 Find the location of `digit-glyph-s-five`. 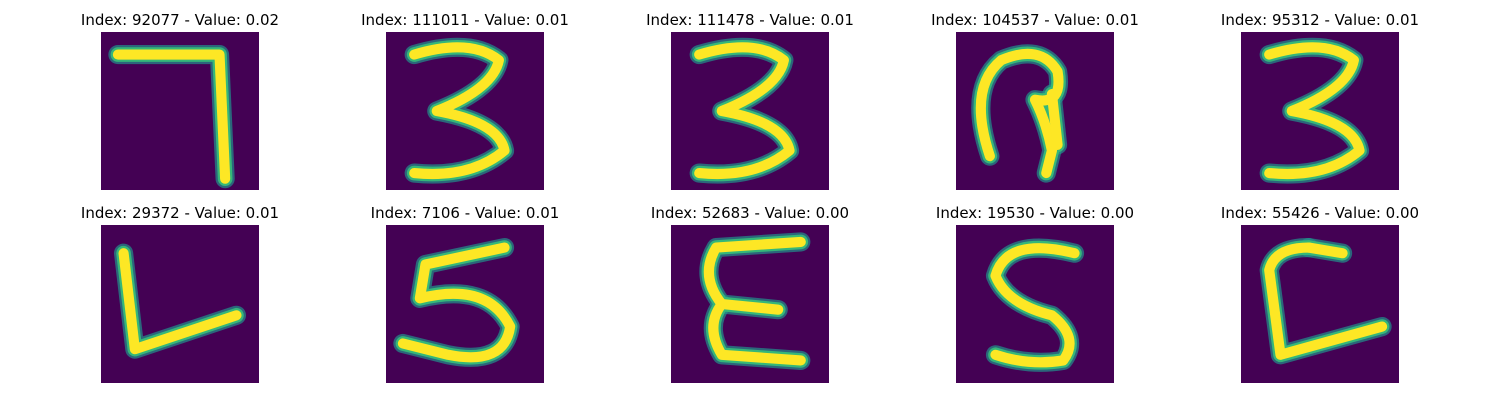

digit-glyph-s-five is located at coordinates (1035, 304).